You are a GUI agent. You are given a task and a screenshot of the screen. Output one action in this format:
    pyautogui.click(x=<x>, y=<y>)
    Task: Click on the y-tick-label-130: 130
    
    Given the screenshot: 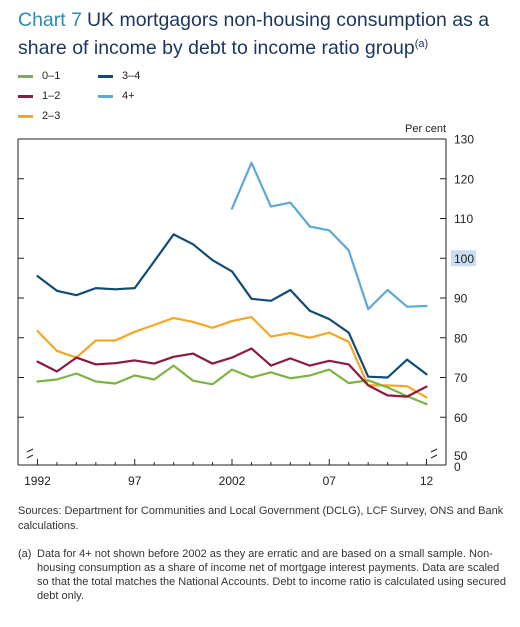 What is the action you would take?
    pyautogui.click(x=464, y=140)
    